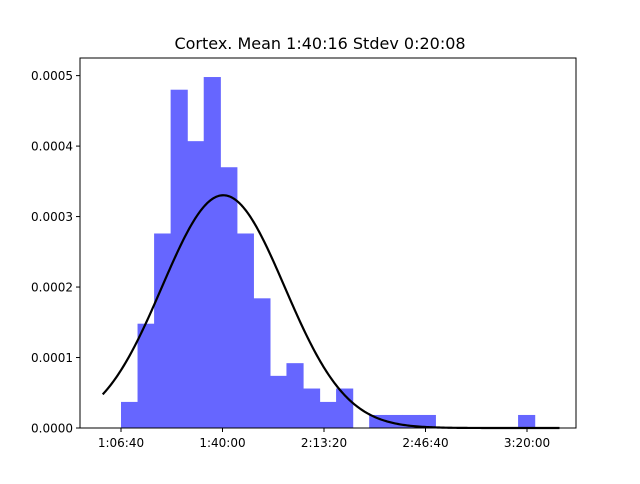 The image size is (640, 484). What do you see at coordinates (52, 358) in the screenshot?
I see `y-tick-label: 0.0001` at bounding box center [52, 358].